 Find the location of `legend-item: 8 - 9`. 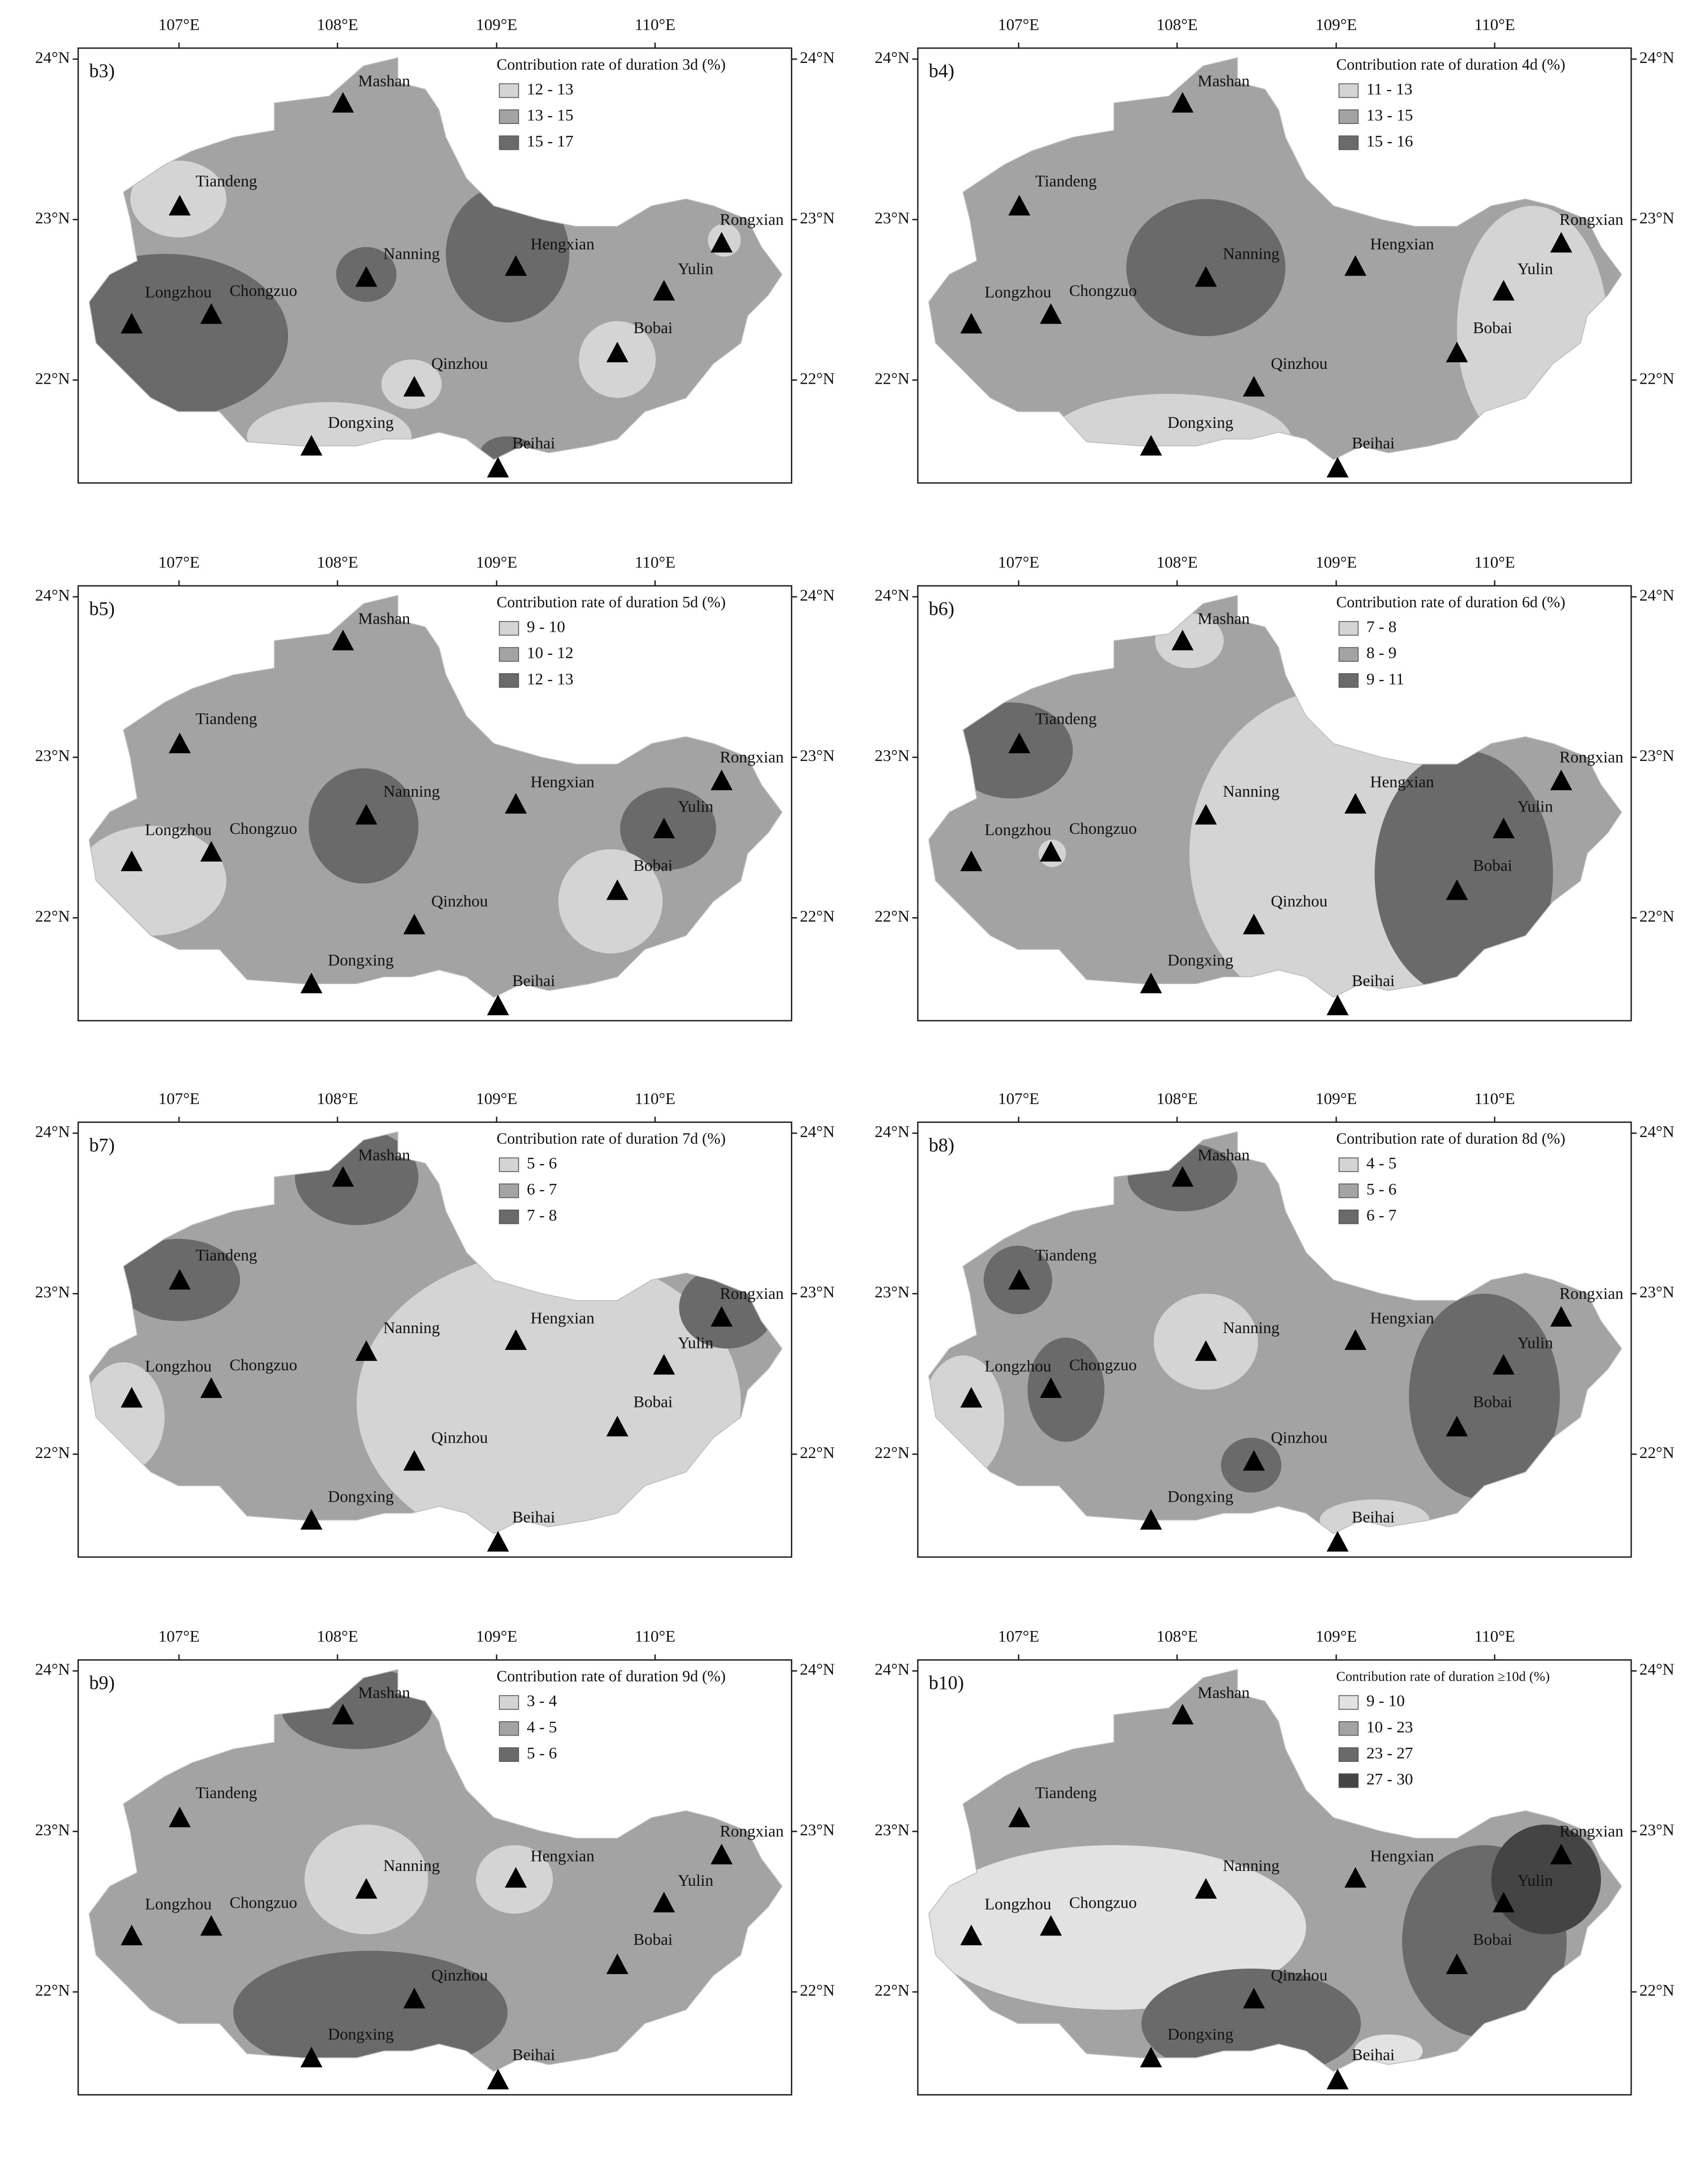

legend-item: 8 - 9 is located at coordinates (1381, 653).